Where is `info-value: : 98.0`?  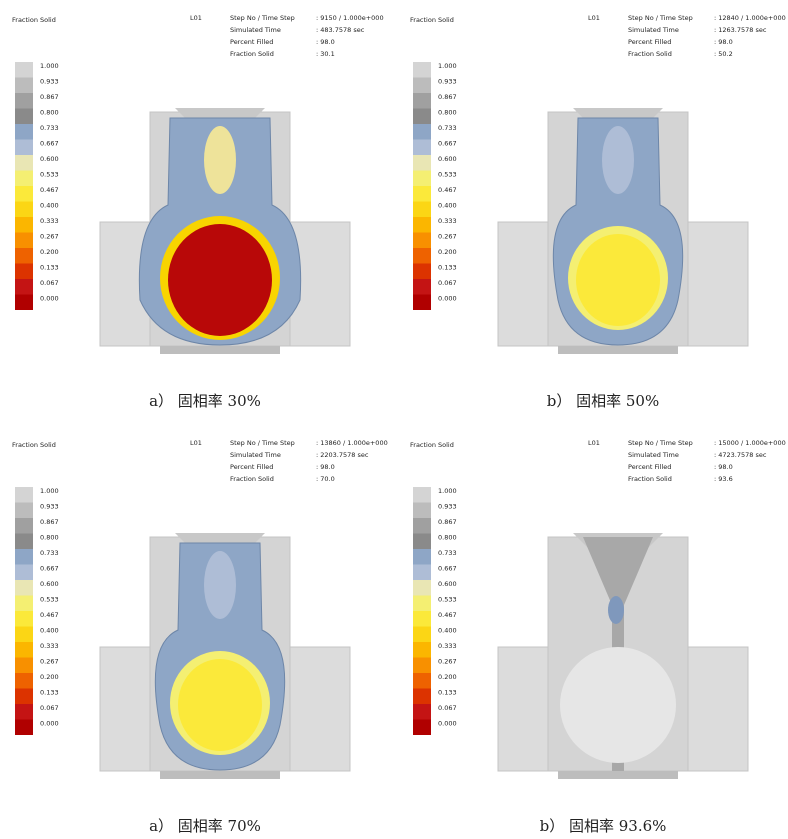 info-value: : 98.0 is located at coordinates (723, 42).